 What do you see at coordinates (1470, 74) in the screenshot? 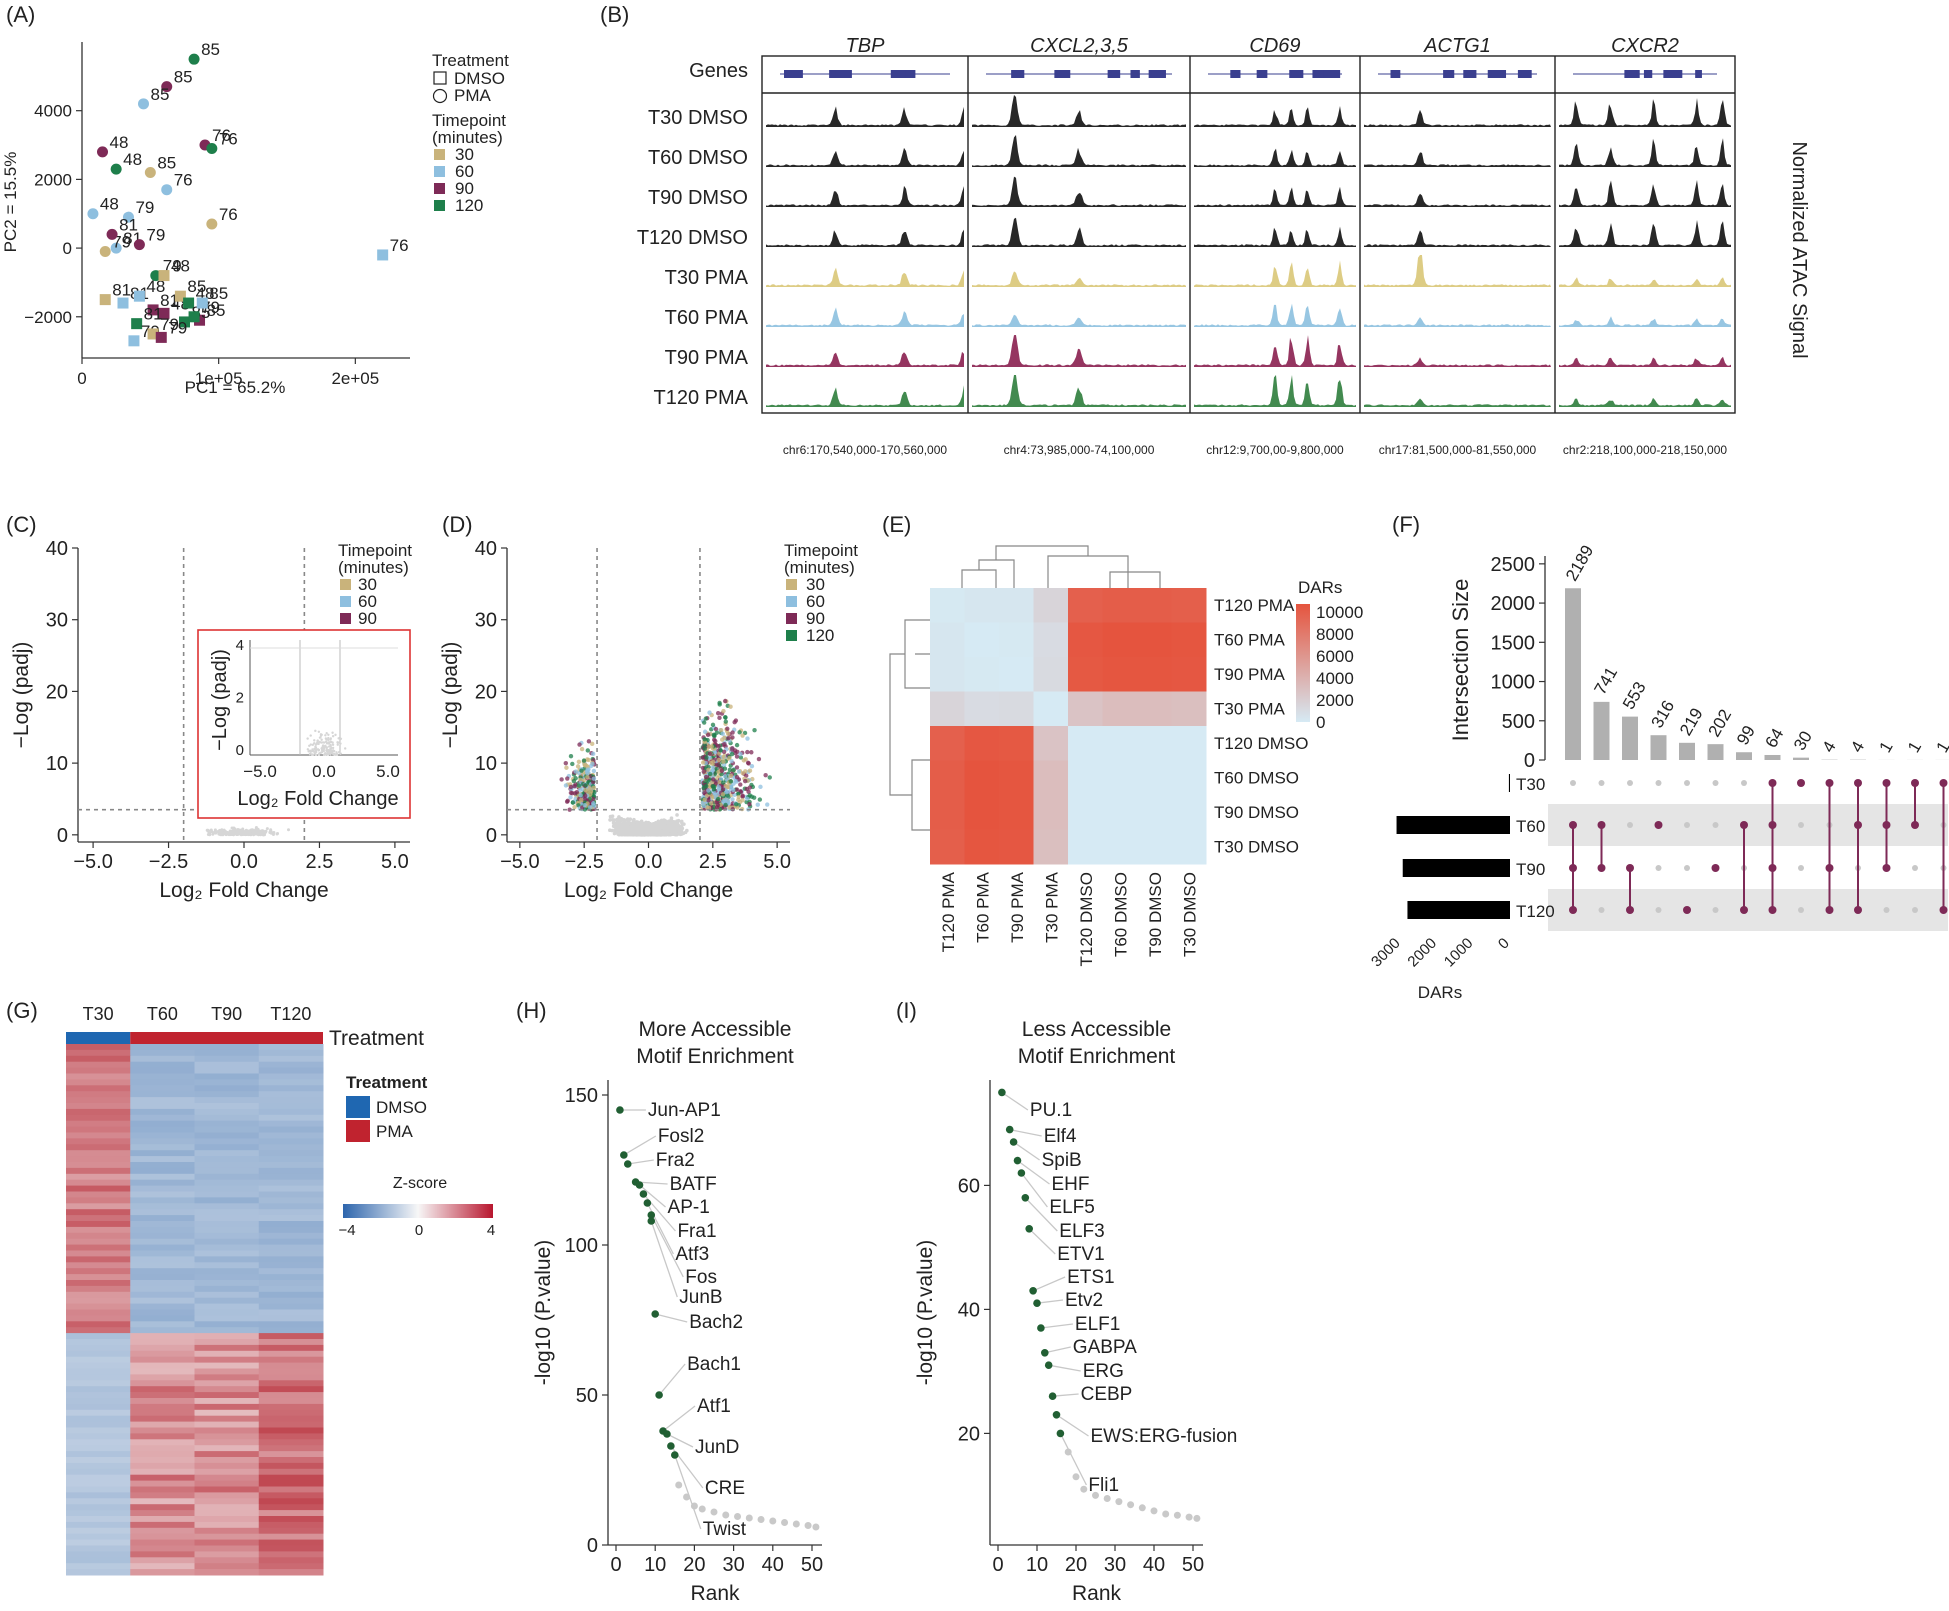
I see `exon-block` at bounding box center [1470, 74].